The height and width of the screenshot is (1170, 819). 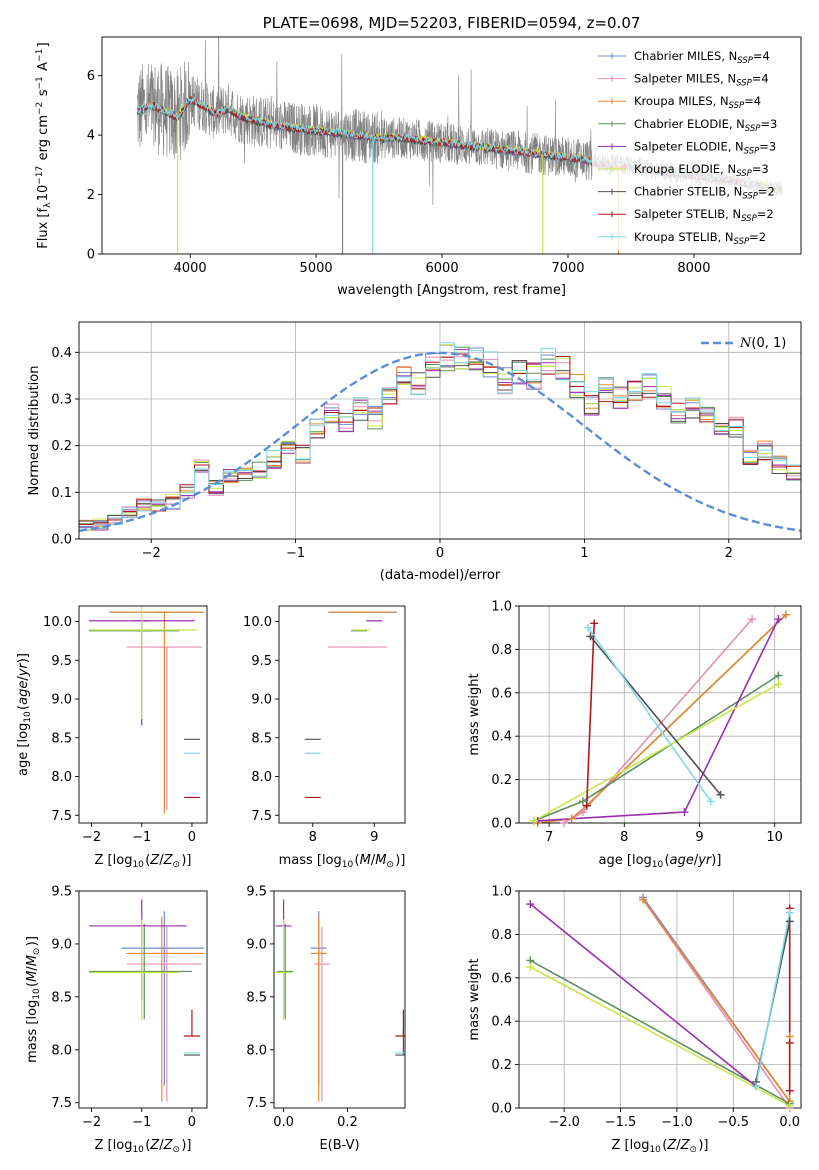 What do you see at coordinates (440, 575) in the screenshot?
I see `x-axis-label: (data-model)/error` at bounding box center [440, 575].